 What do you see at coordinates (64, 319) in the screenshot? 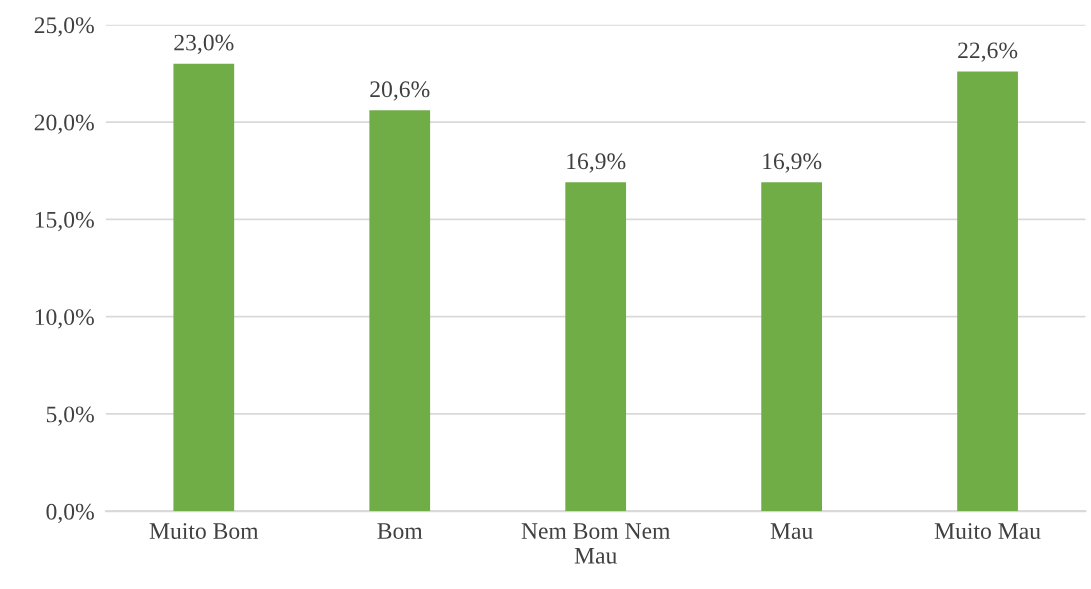
I see `y-tick-label: 10,0%` at bounding box center [64, 319].